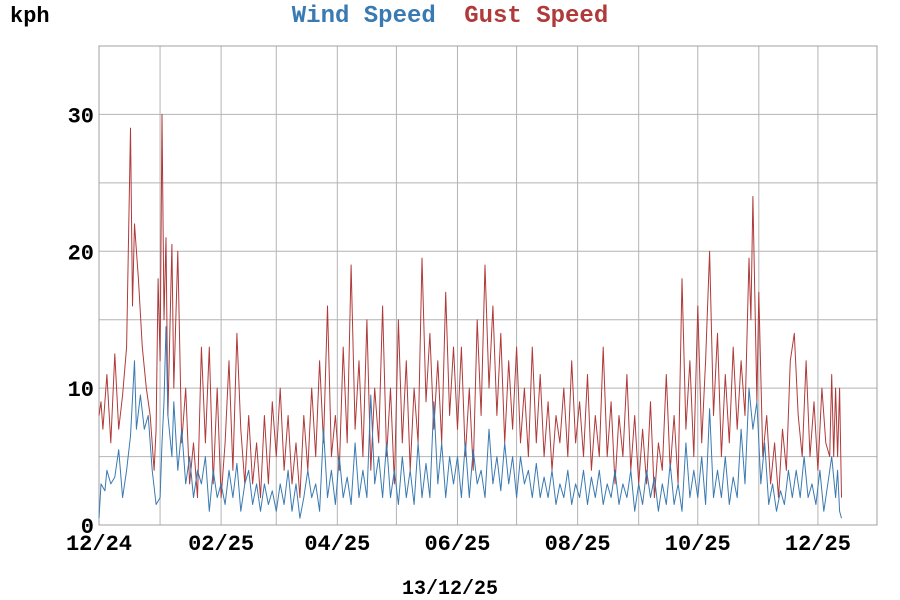 This screenshot has width=900, height=600. What do you see at coordinates (81, 322) in the screenshot?
I see `y-tick-labels: 0 10 20 30` at bounding box center [81, 322].